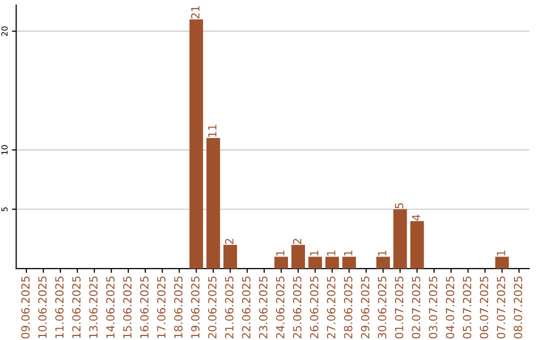  I want to click on x-tick-label: 18.06.2025, so click(178, 307).